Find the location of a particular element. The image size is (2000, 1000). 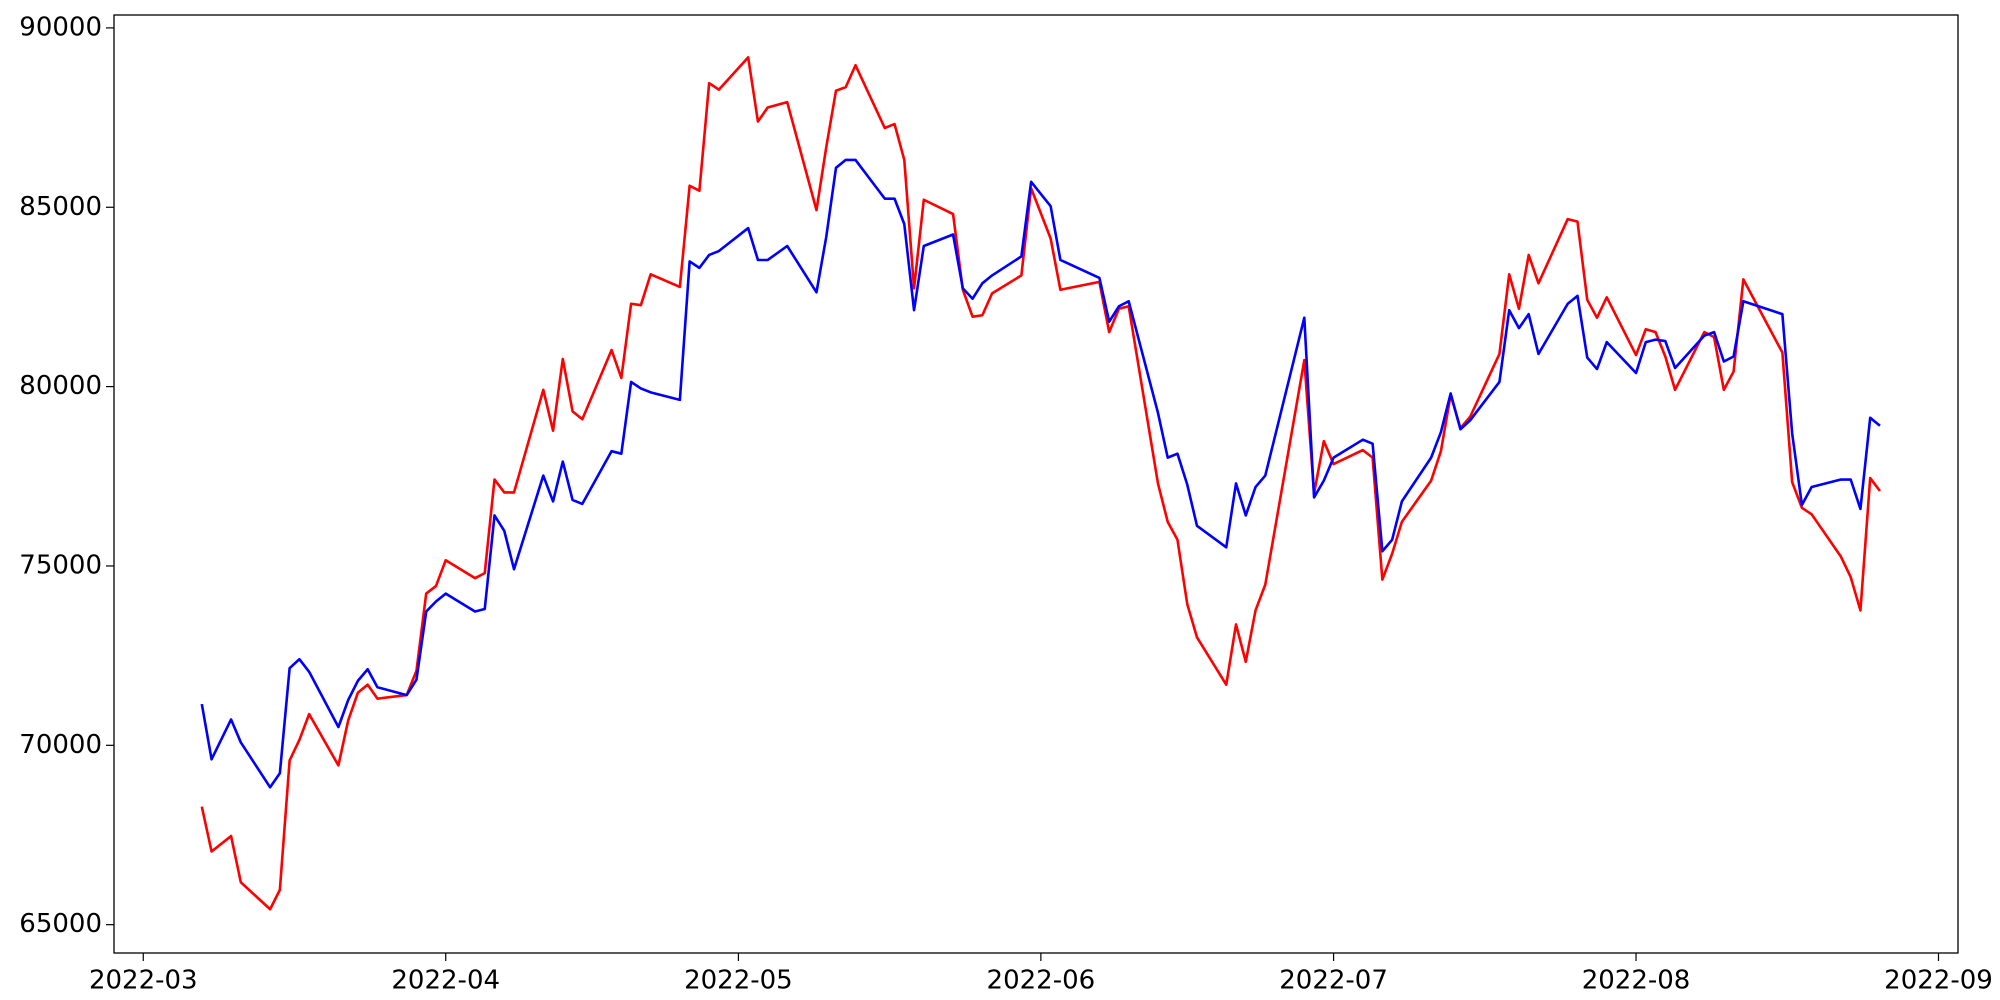

x-tick-label: 2022-08 is located at coordinates (1636, 981).